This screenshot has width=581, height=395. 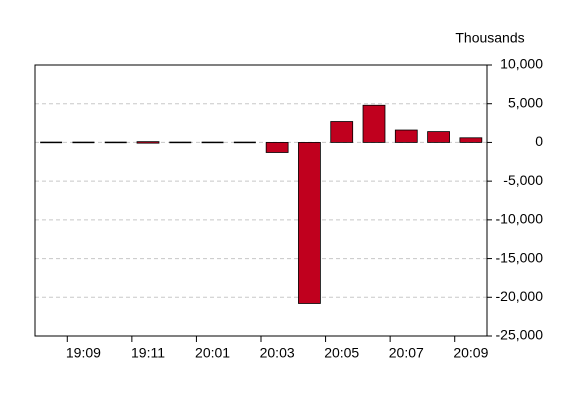 I want to click on x-tick-label: 20:09, so click(x=470, y=353).